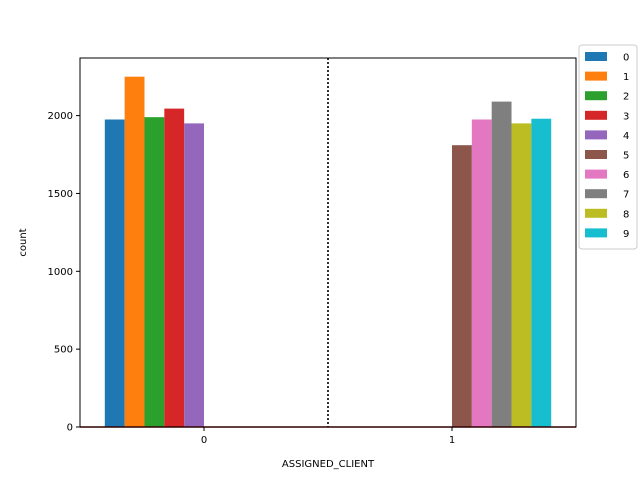 This screenshot has height=480, width=640. What do you see at coordinates (626, 77) in the screenshot?
I see `legend-label: 1` at bounding box center [626, 77].